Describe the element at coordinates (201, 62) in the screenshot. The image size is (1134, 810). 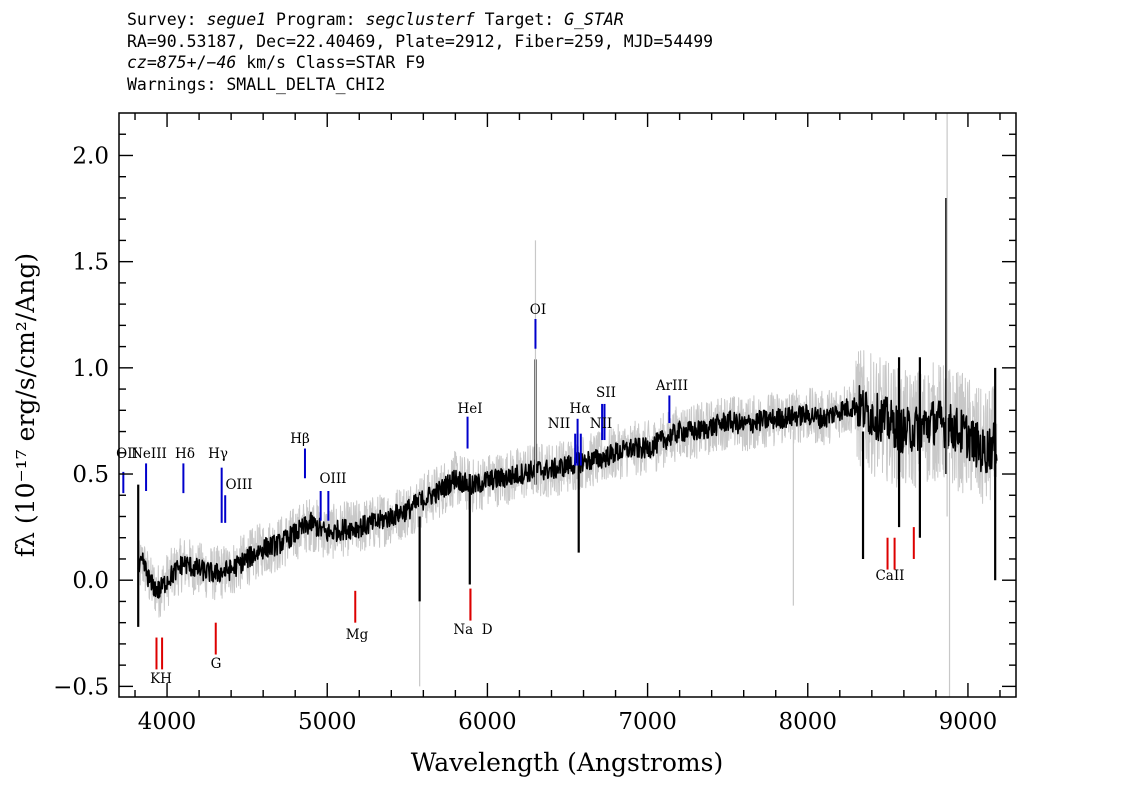
I see `cz-plusminus: +/−` at that location.